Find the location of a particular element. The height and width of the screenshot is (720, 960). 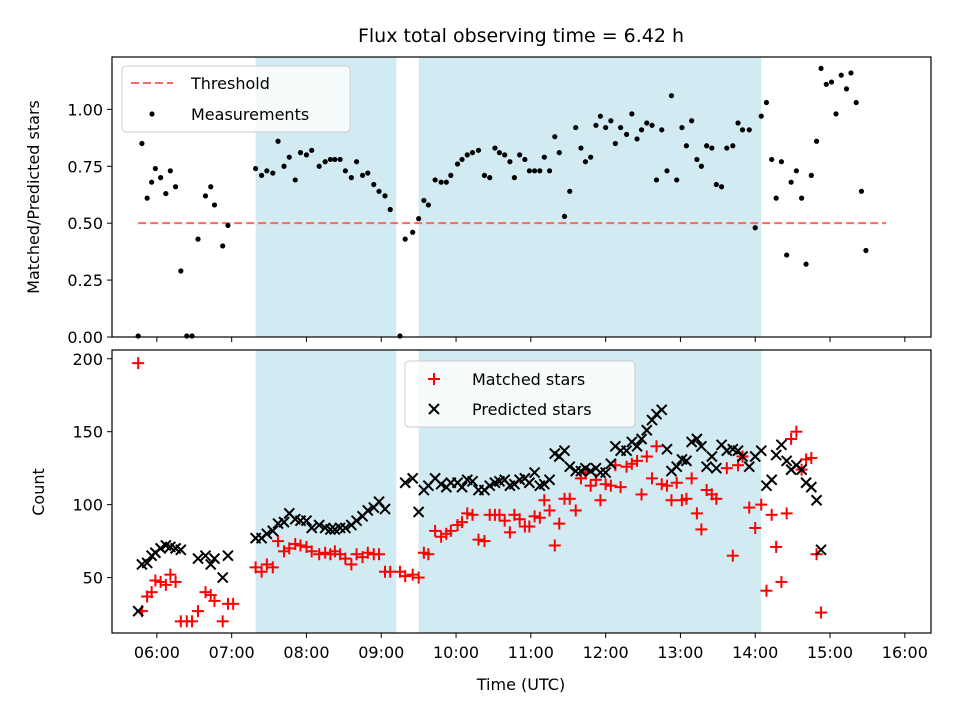

x-tick-label: 15:00 is located at coordinates (830, 652).